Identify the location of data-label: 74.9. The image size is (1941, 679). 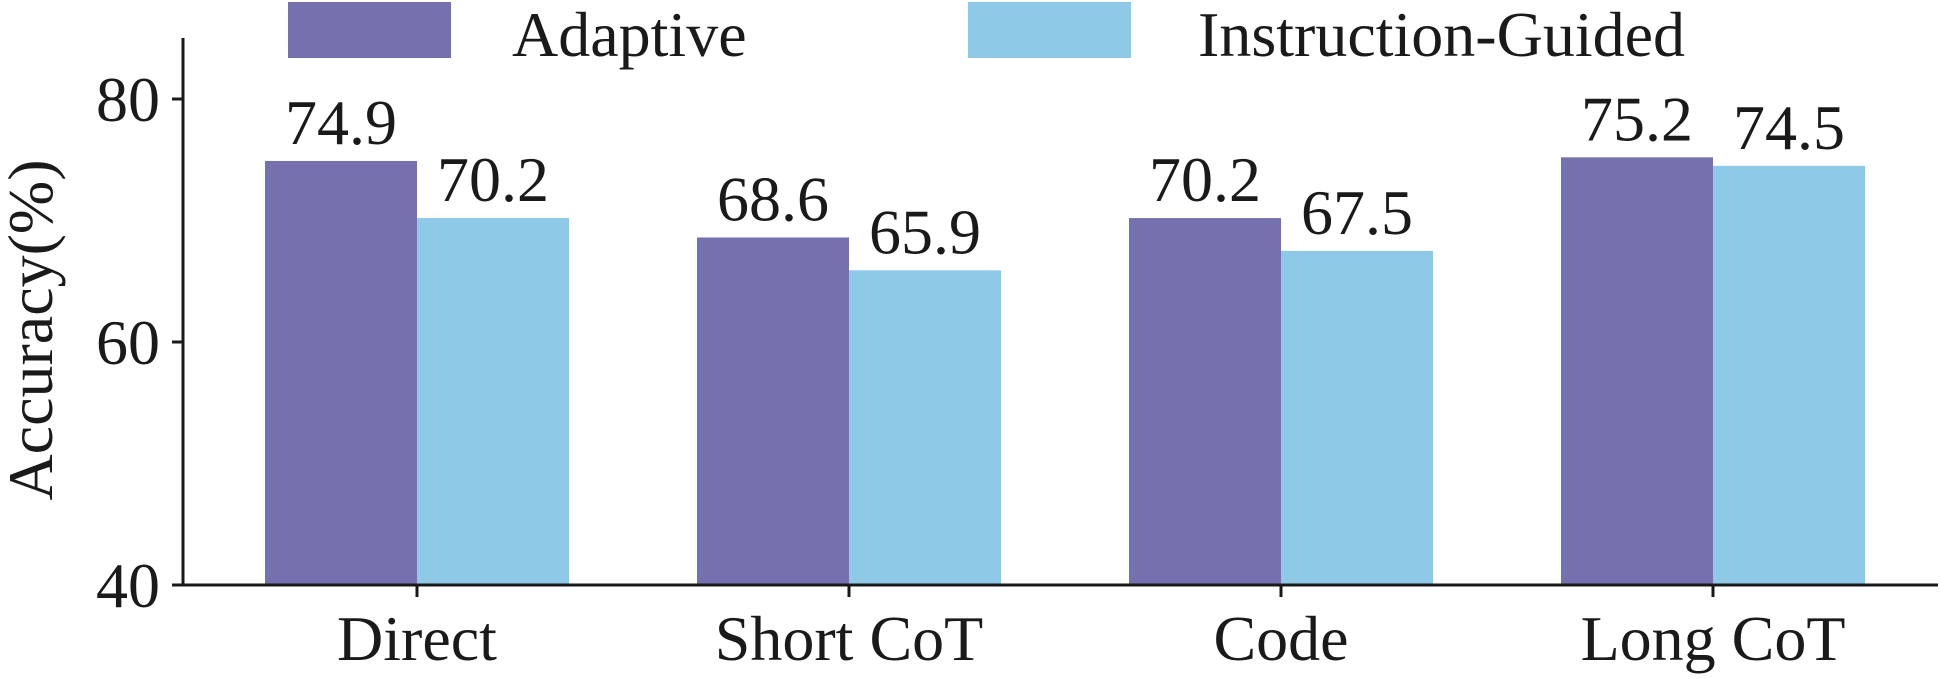
(341, 122).